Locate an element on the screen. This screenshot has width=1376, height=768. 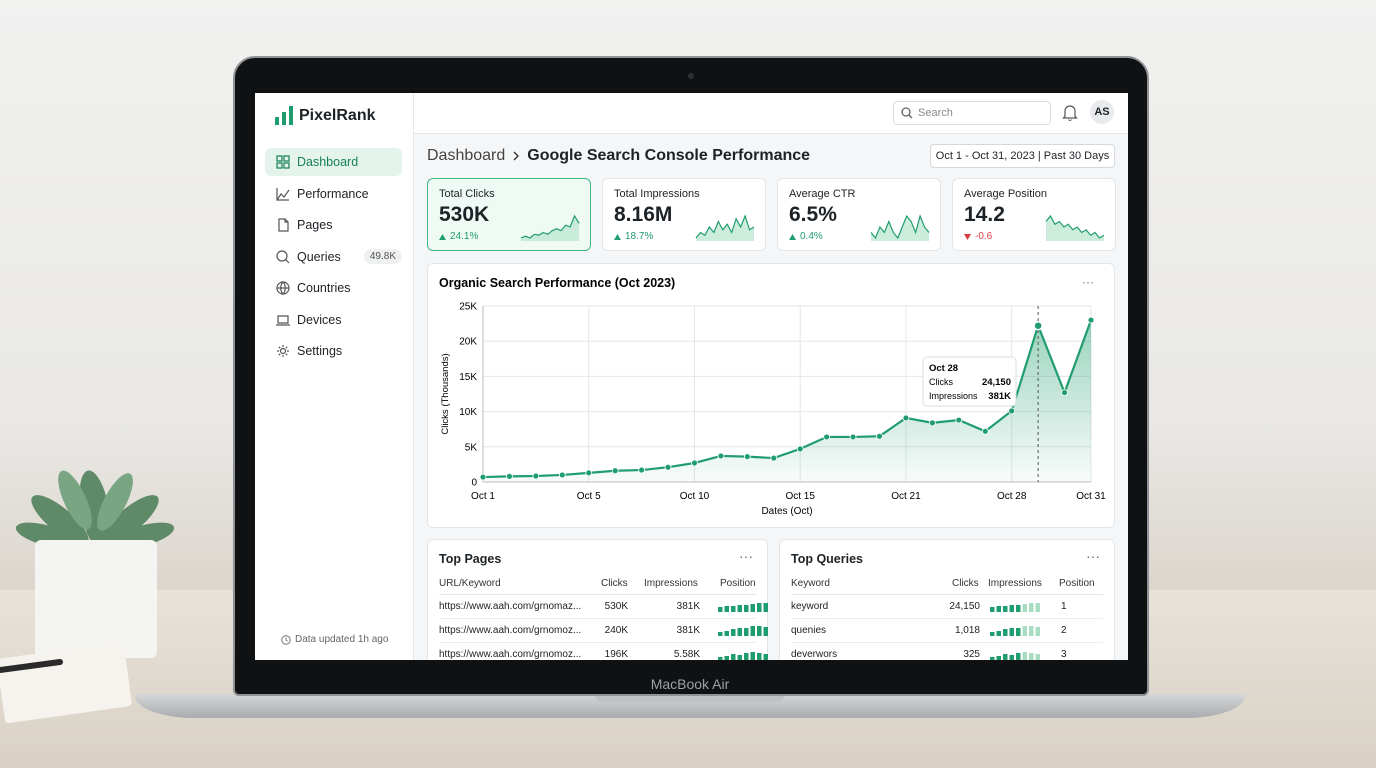
table-cell: 5.58K is located at coordinates (686, 654).